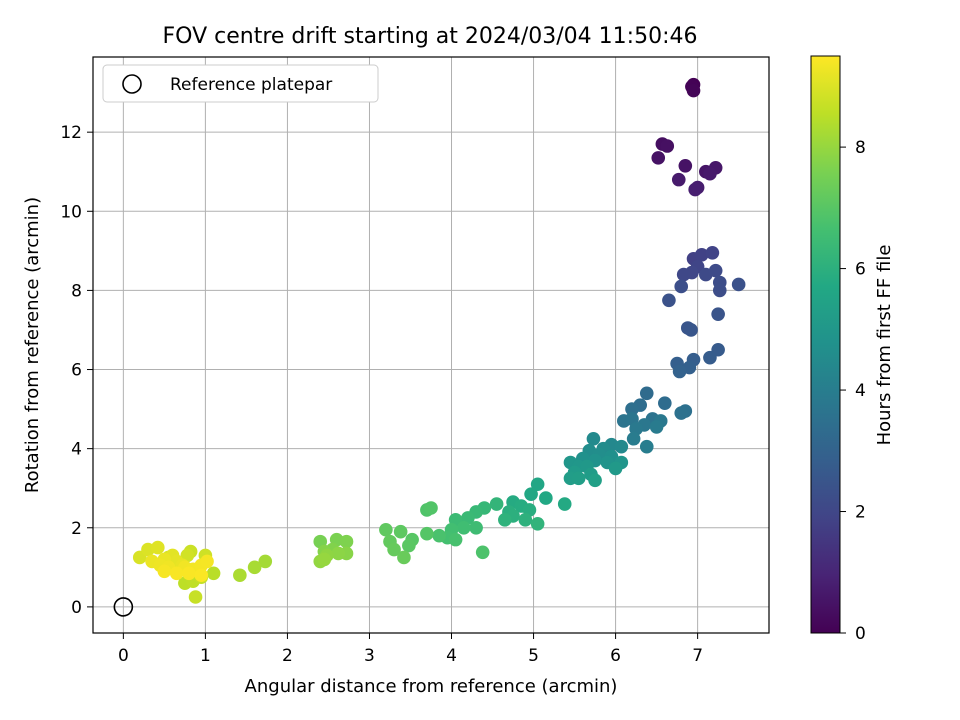 This screenshot has height=720, width=960. What do you see at coordinates (860, 391) in the screenshot?
I see `colorbar-tick-label: 4` at bounding box center [860, 391].